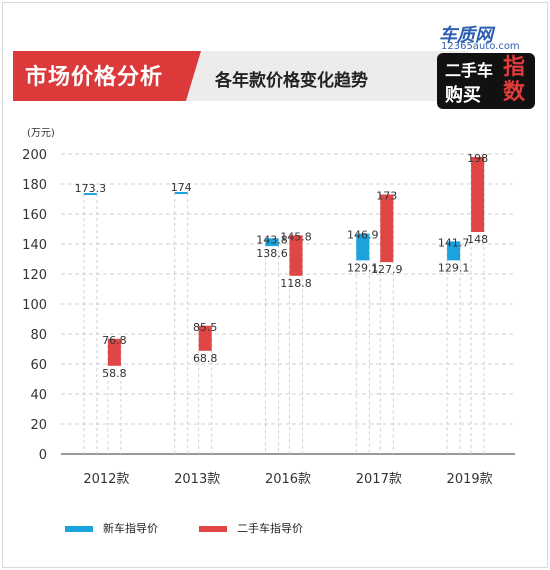  What do you see at coordinates (296, 283) in the screenshot?
I see `used-price-low-label: 118.8` at bounding box center [296, 283].